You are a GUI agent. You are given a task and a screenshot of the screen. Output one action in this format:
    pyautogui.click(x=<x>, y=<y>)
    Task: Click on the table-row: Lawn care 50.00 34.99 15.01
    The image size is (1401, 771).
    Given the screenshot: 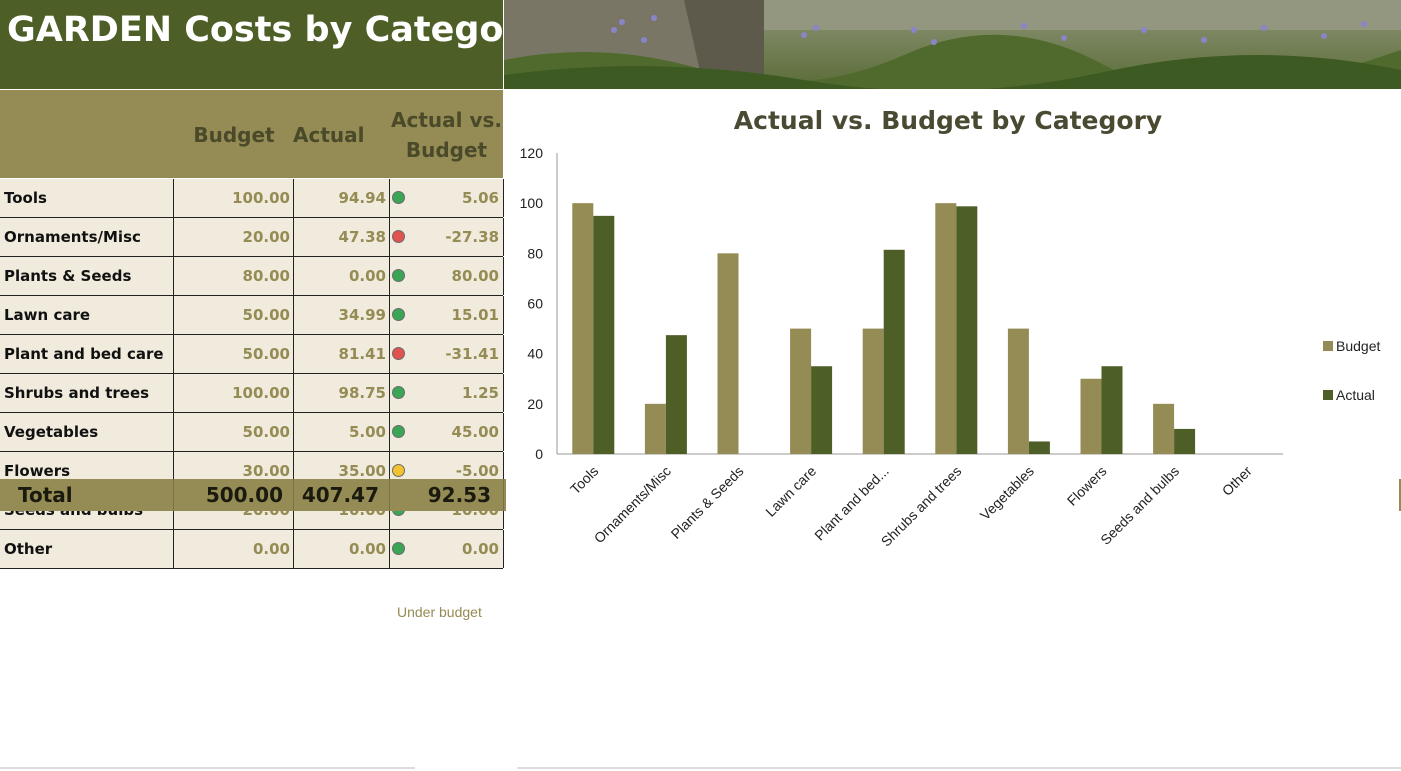 What is the action you would take?
    pyautogui.click(x=252, y=315)
    